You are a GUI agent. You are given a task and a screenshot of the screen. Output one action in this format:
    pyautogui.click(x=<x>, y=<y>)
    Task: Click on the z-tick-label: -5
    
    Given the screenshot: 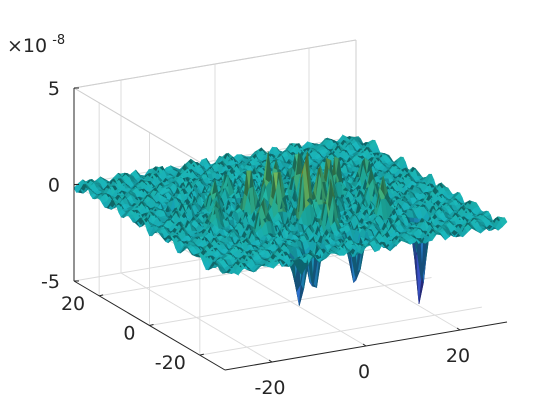 What is the action you would take?
    pyautogui.click(x=50, y=282)
    